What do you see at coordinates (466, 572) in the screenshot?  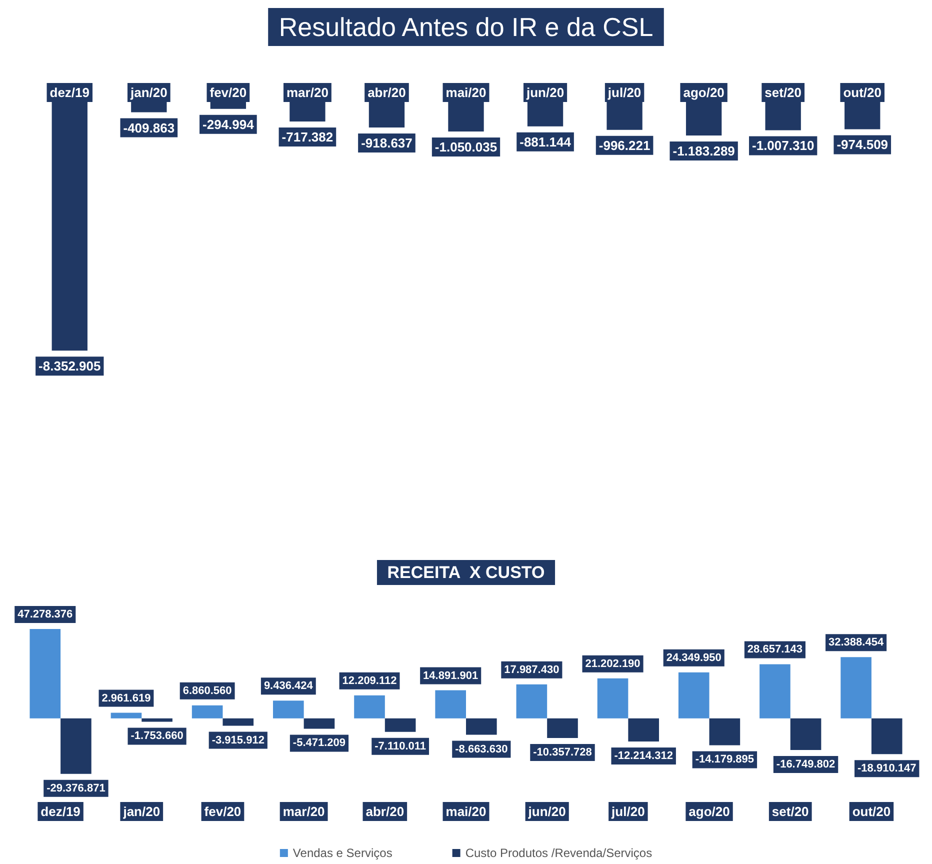 I see `chart-title: RECEITA X CUSTO` at bounding box center [466, 572].